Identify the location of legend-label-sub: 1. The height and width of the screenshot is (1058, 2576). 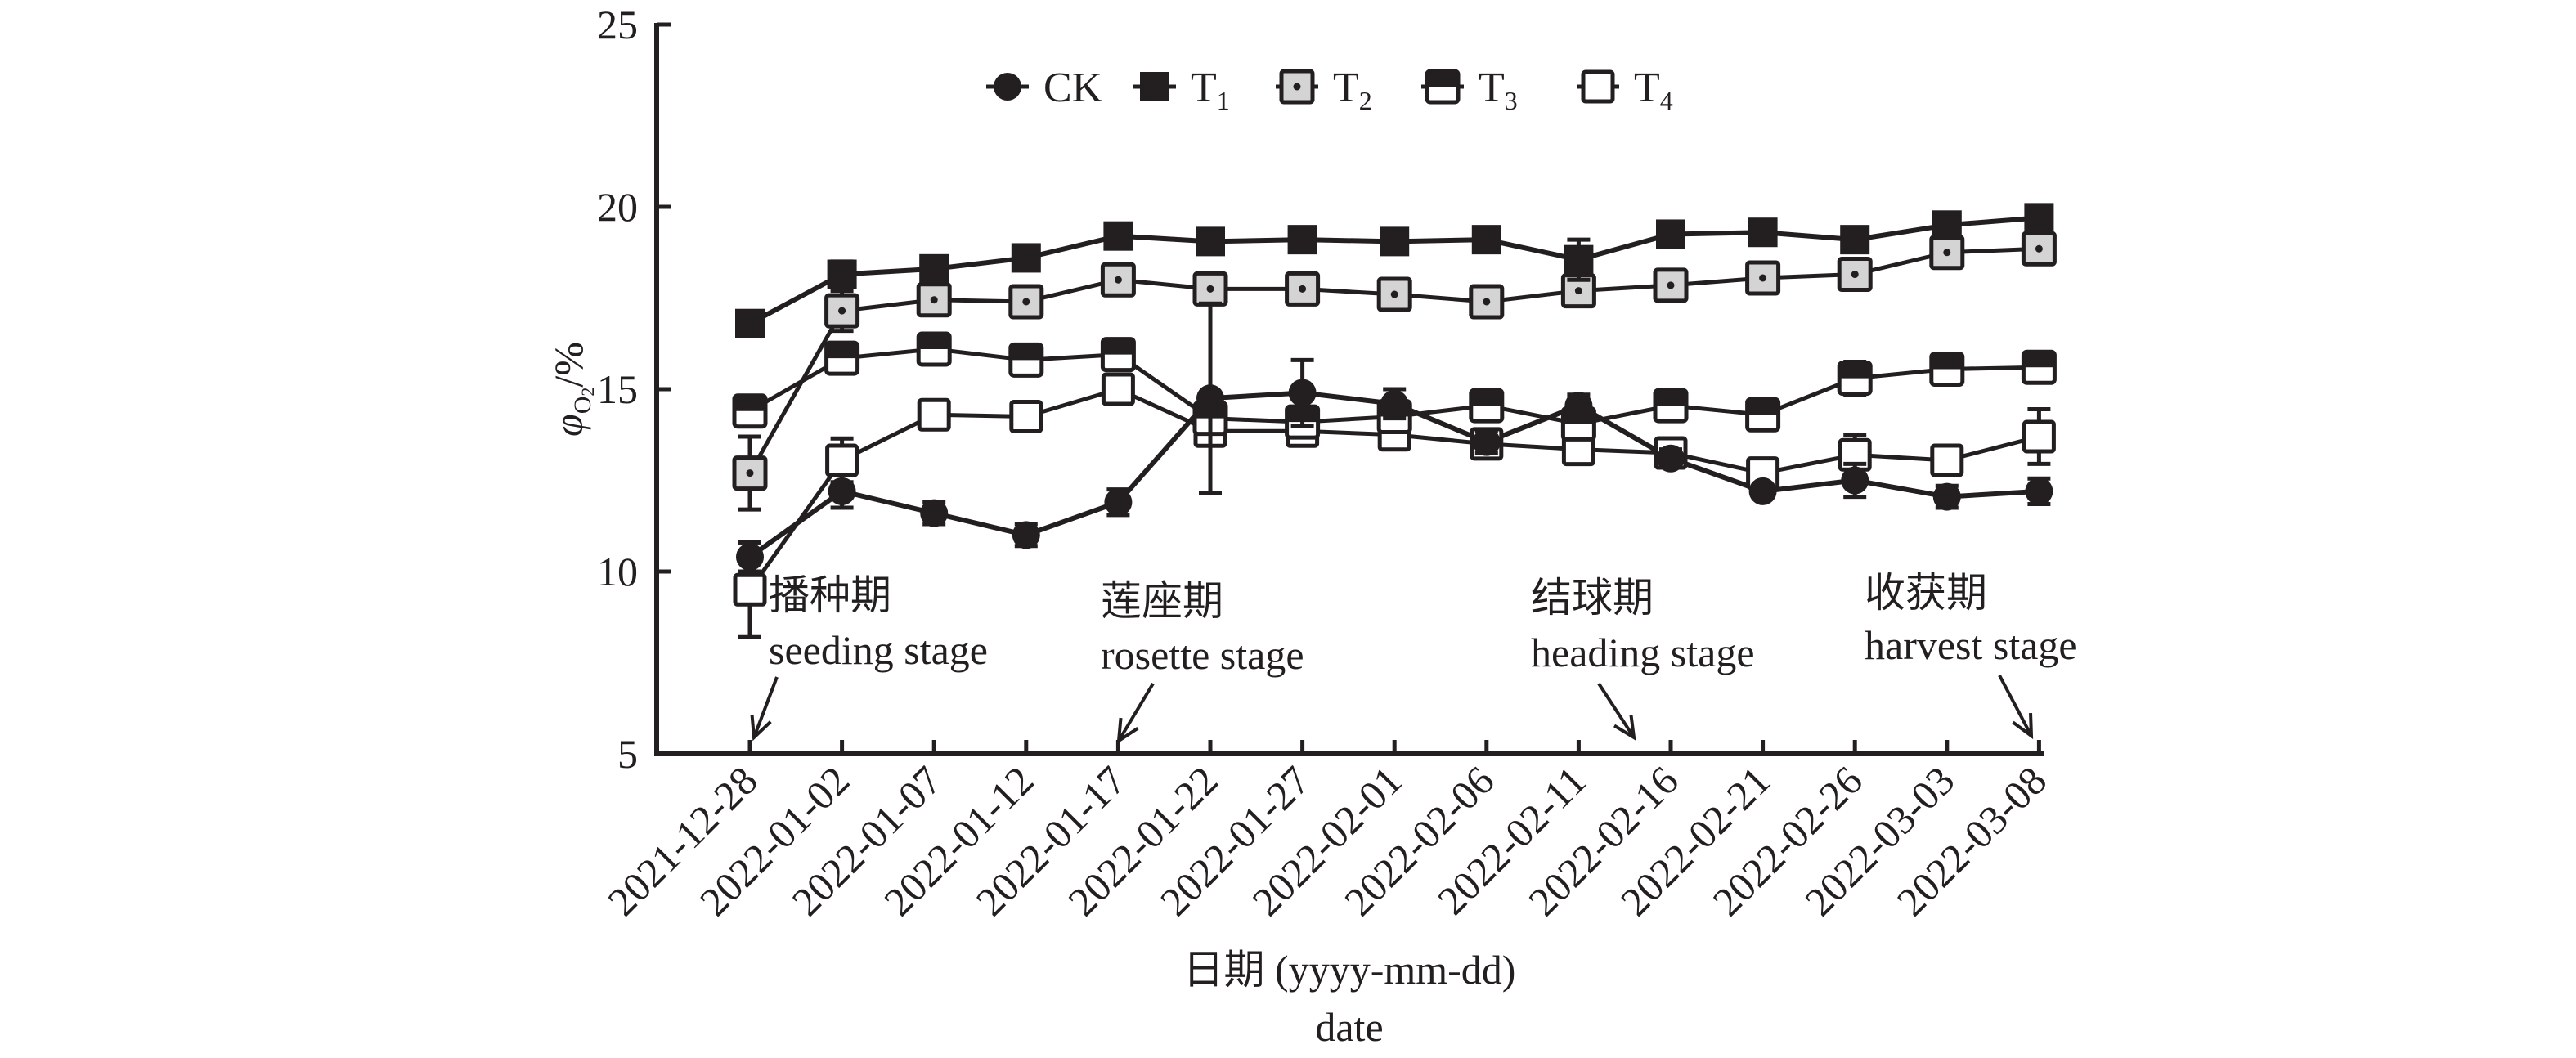
(1223, 100).